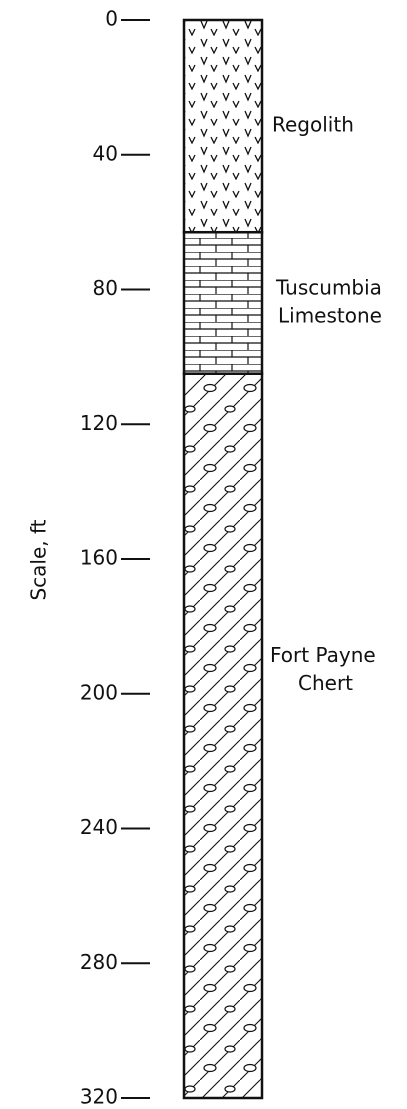 This screenshot has height=1109, width=407. What do you see at coordinates (99, 827) in the screenshot?
I see `tick-label: 240` at bounding box center [99, 827].